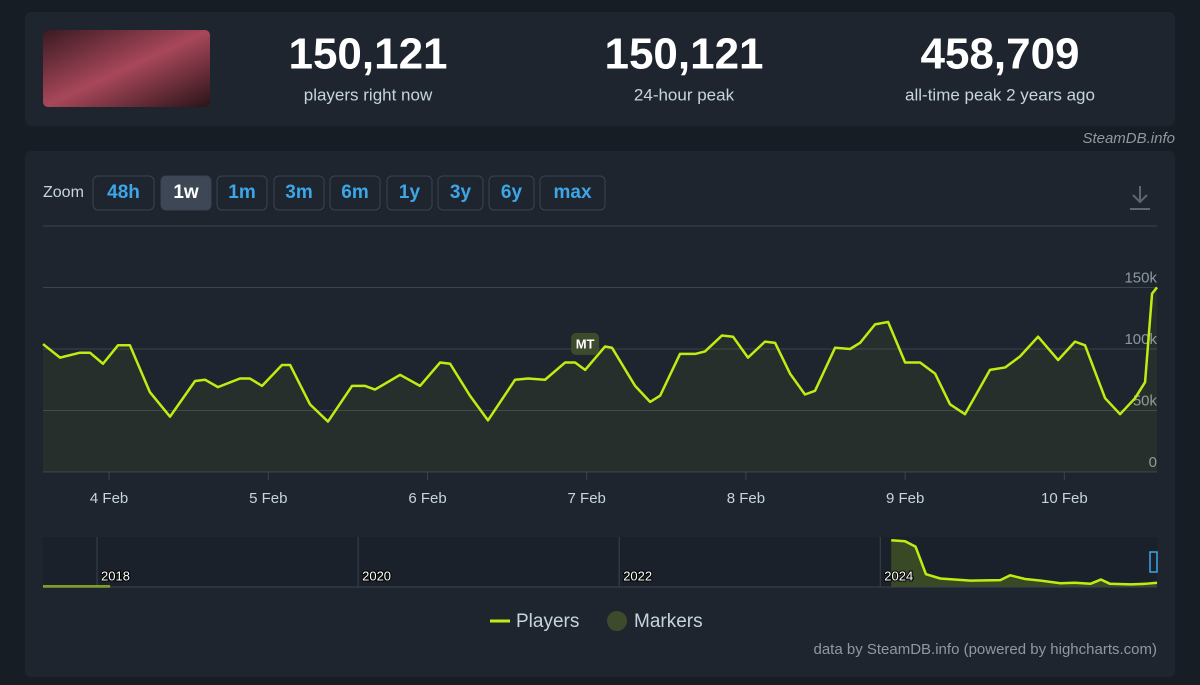 This screenshot has width=1200, height=685. Describe the element at coordinates (268, 498) in the screenshot. I see `x-tick-label: 5 Feb` at that location.